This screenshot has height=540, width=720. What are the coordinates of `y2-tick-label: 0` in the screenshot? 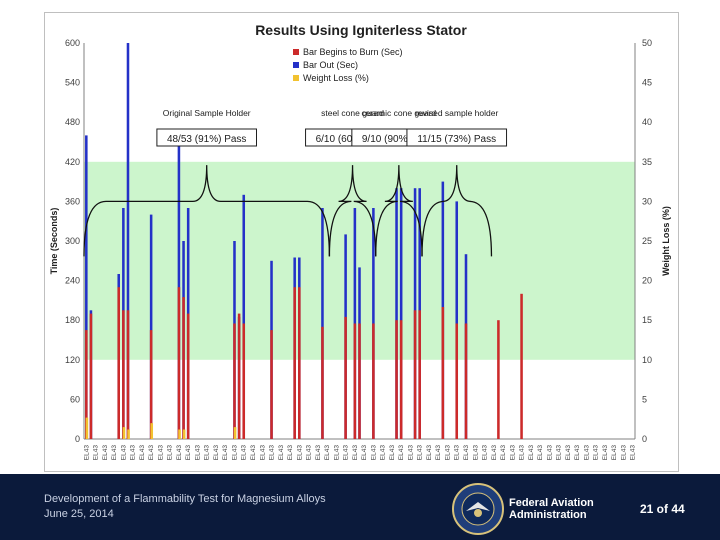 It's located at (644, 439).